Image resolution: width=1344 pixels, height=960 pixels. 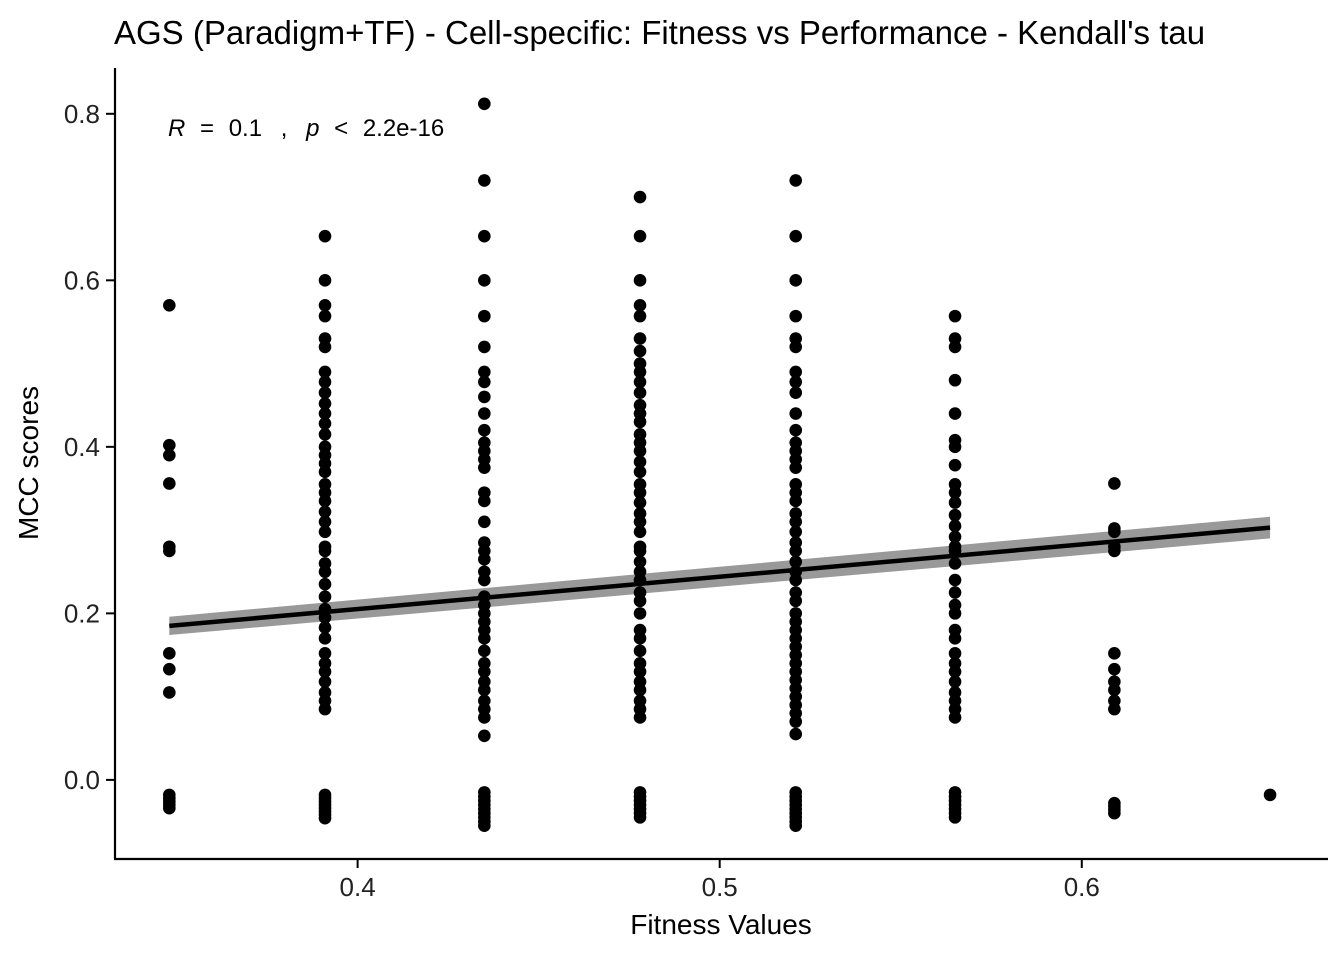 What do you see at coordinates (358, 887) in the screenshot?
I see `x-tick-label: 0.4` at bounding box center [358, 887].